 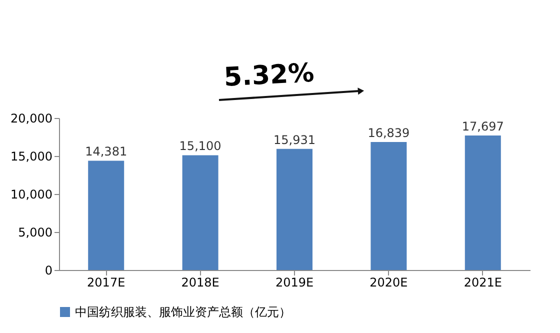 What do you see at coordinates (389, 283) in the screenshot?
I see `x-tick-label: 2020E` at bounding box center [389, 283].